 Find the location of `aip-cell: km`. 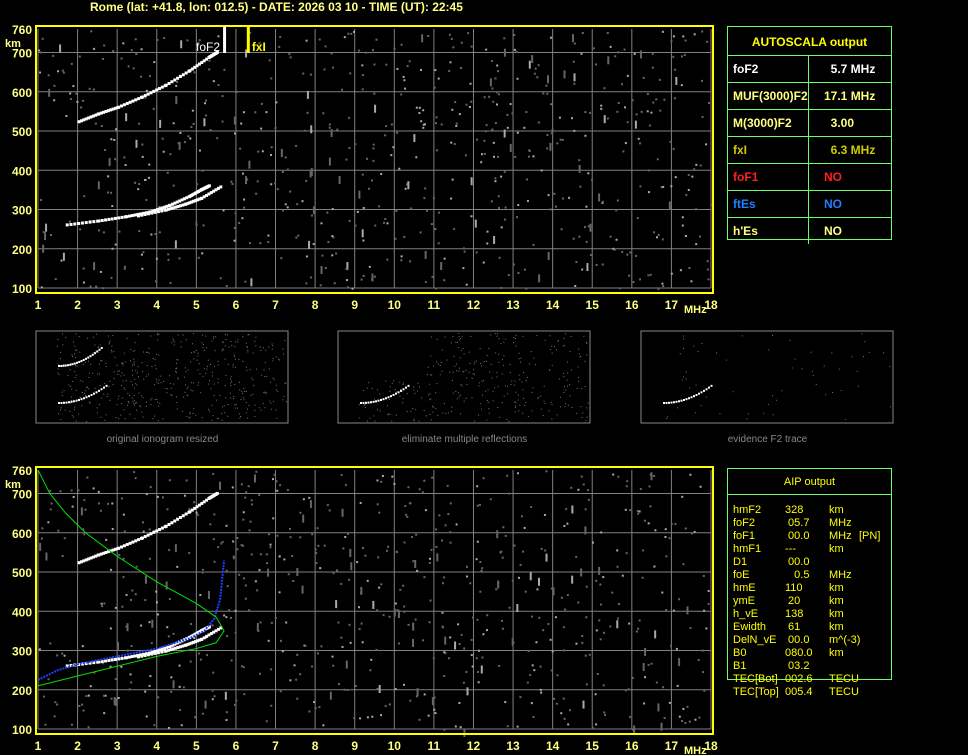

aip-cell: km is located at coordinates (836, 653).